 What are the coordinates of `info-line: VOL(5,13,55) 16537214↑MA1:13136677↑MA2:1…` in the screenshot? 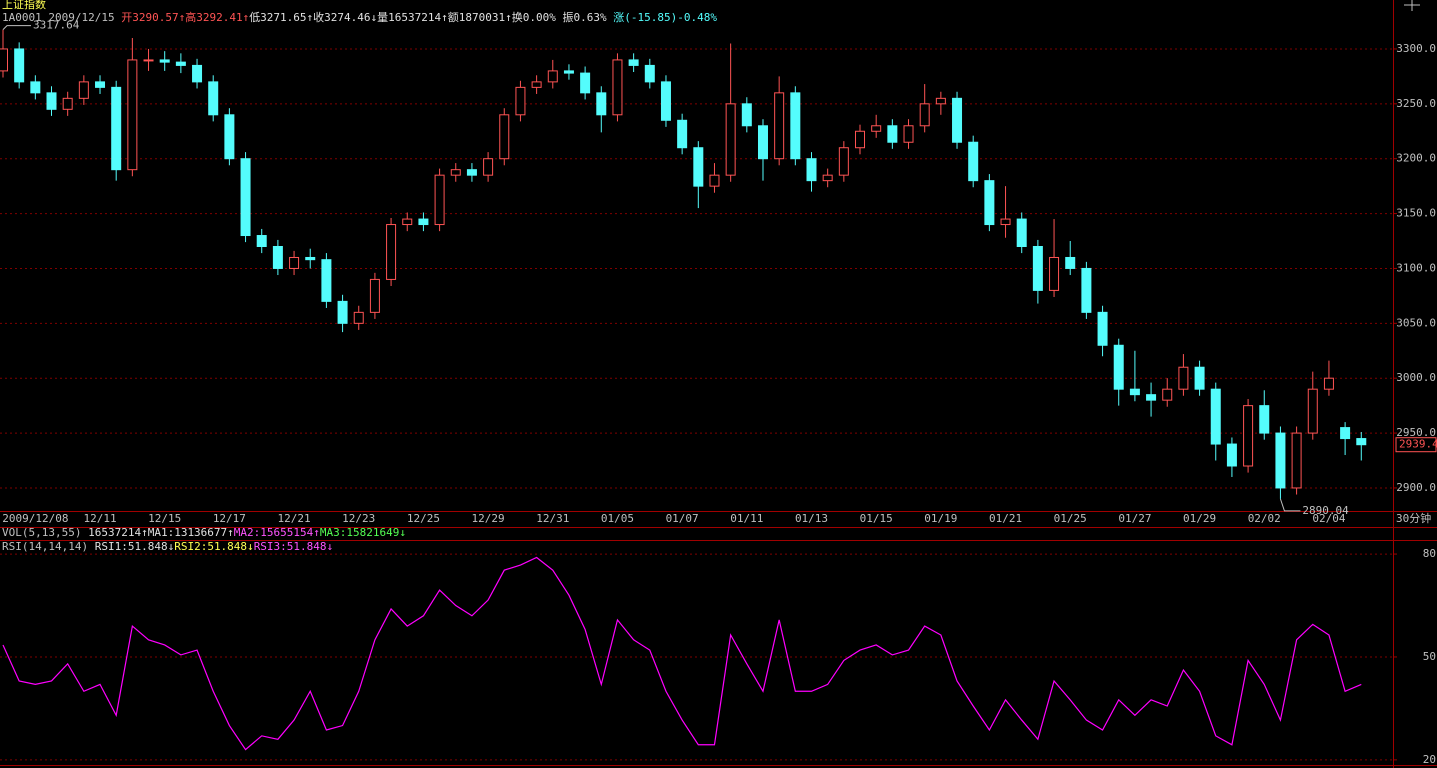 It's located at (204, 532).